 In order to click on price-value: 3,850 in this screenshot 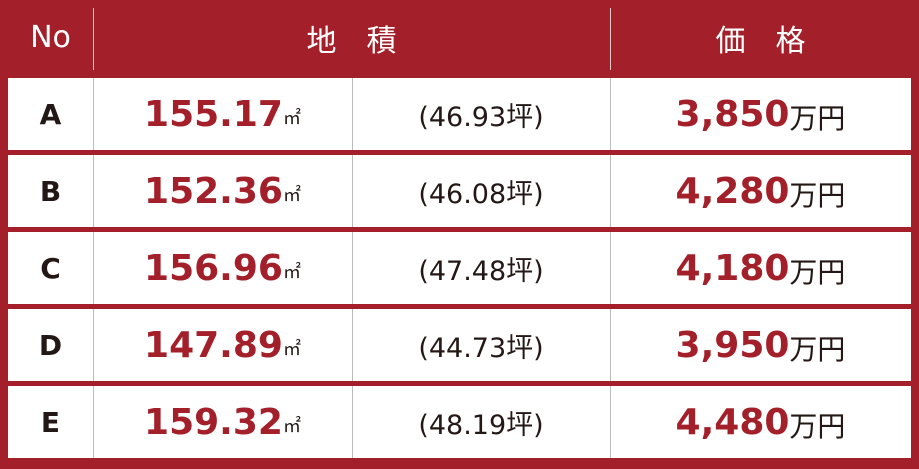, I will do `click(732, 114)`.